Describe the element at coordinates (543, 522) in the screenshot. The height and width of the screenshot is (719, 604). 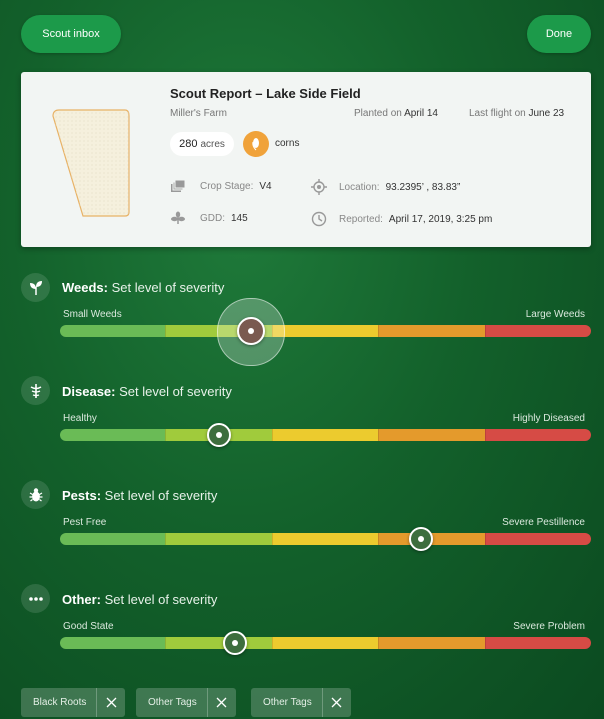
I see `pests-high-label: Severe Pestillence` at that location.